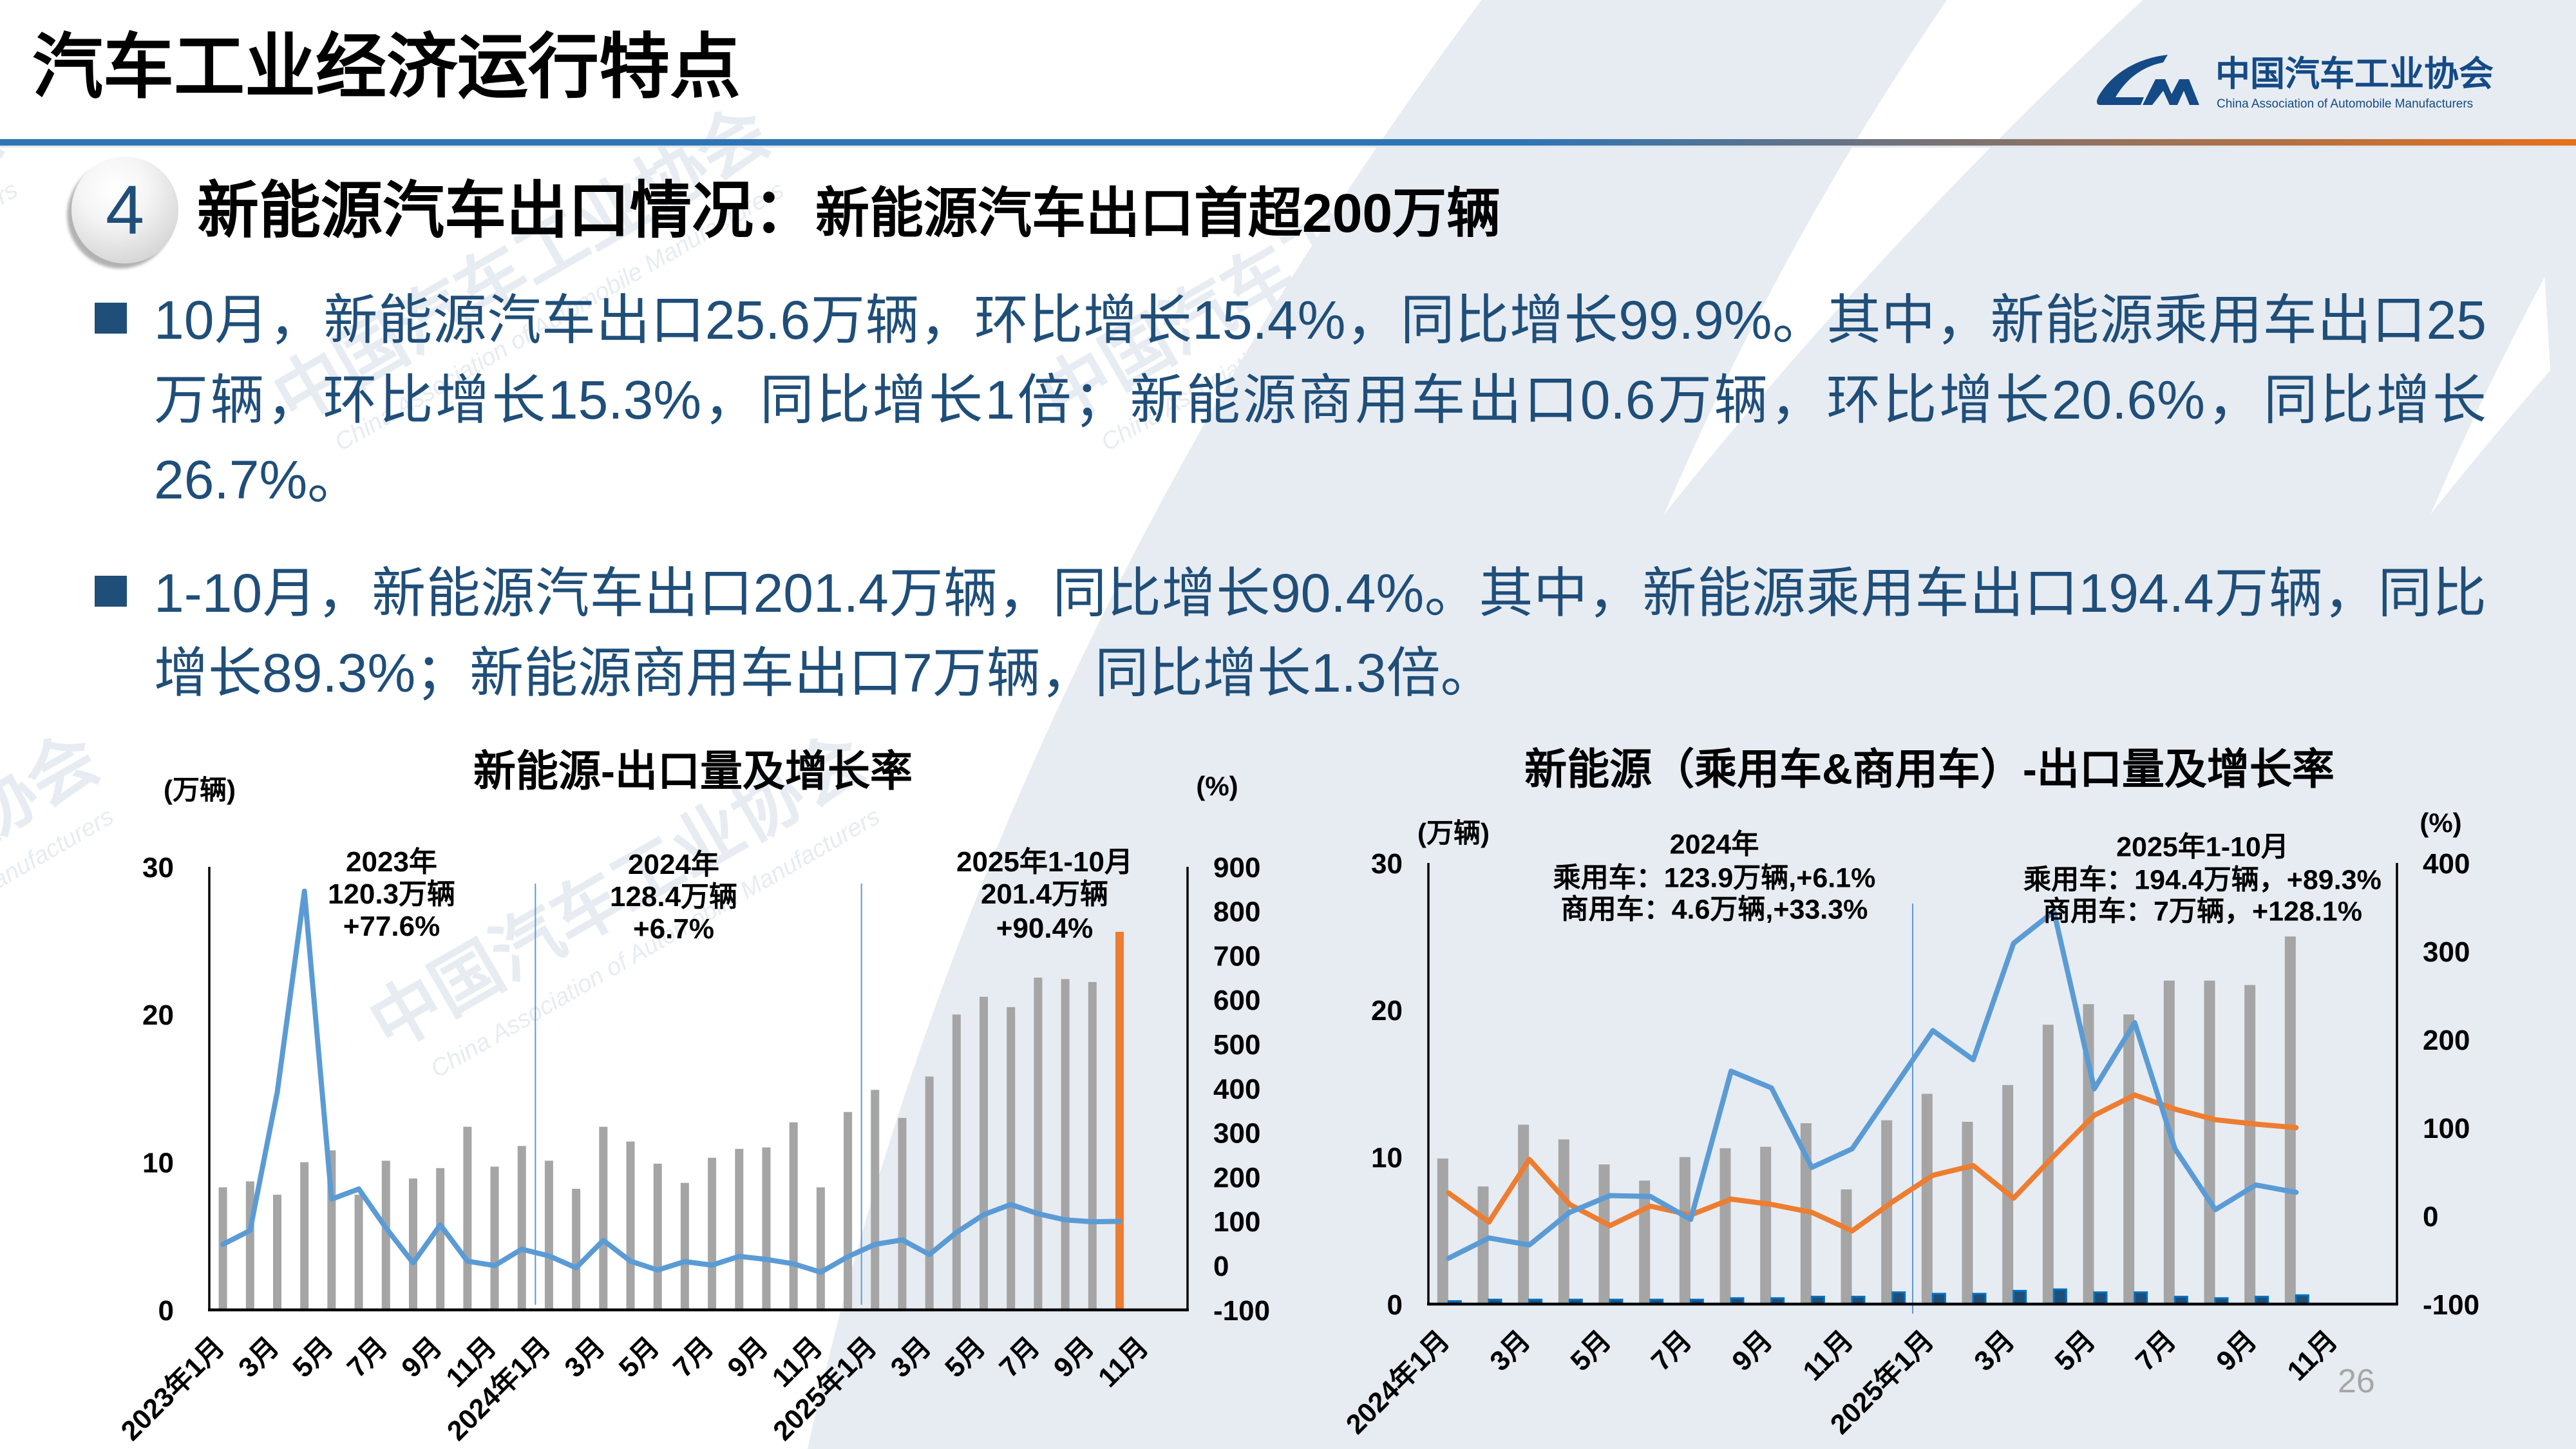  What do you see at coordinates (1387, 864) in the screenshot?
I see `y-left-tick-label: 30` at bounding box center [1387, 864].